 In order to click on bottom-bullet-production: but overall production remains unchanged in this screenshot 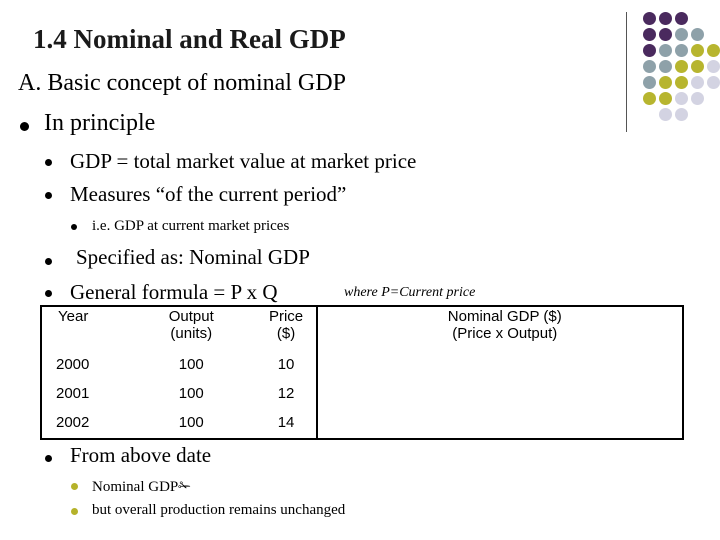, I will do `click(219, 510)`.